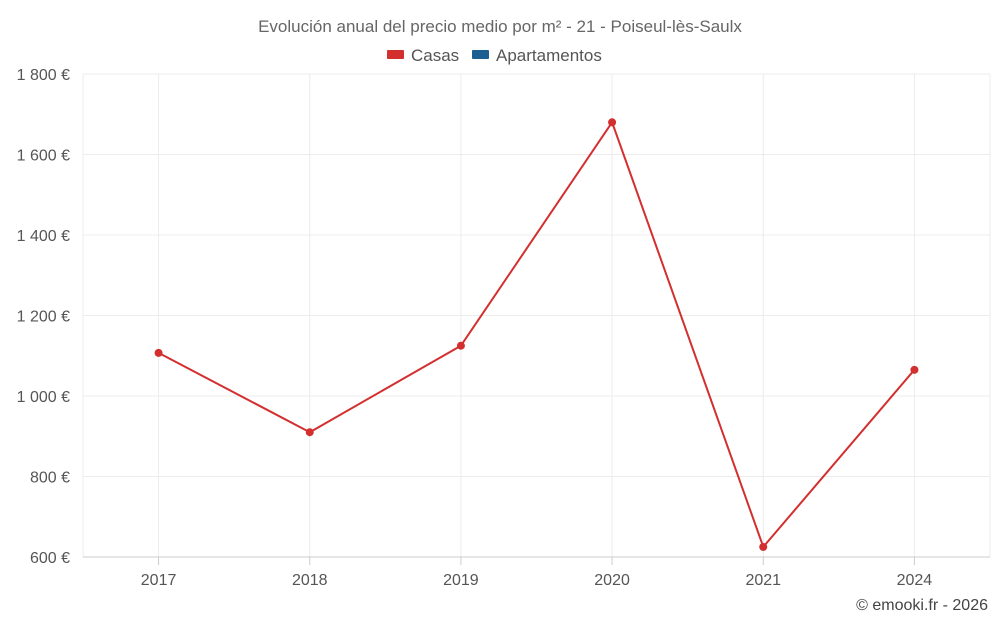  What do you see at coordinates (159, 580) in the screenshot?
I see `x-tick-label: 2017` at bounding box center [159, 580].